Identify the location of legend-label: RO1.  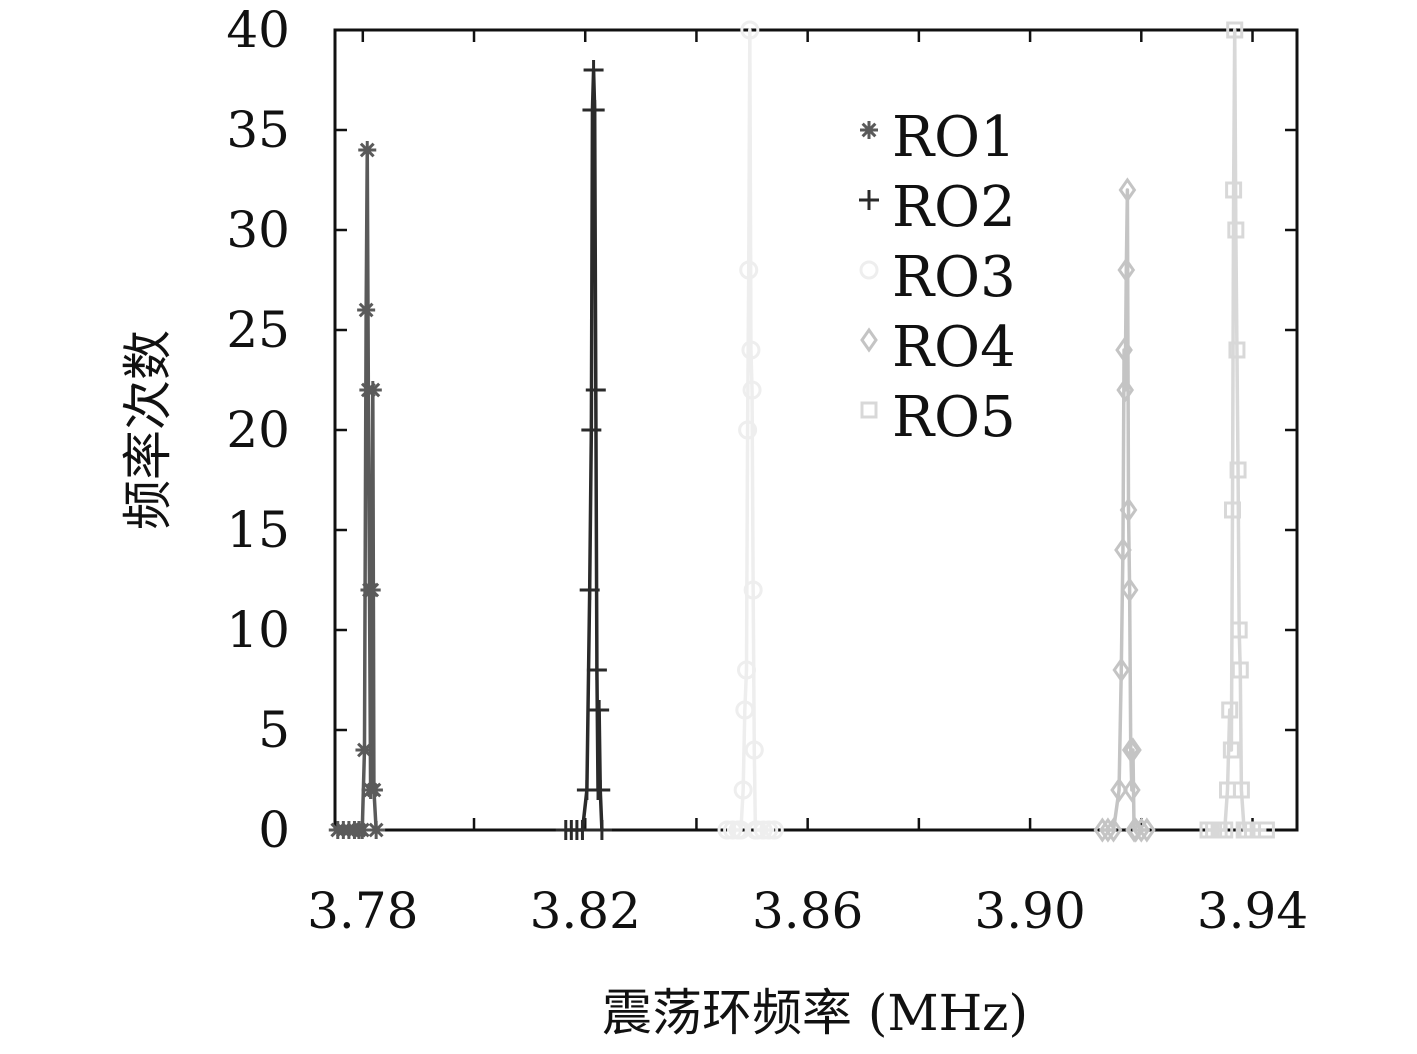
(954, 137).